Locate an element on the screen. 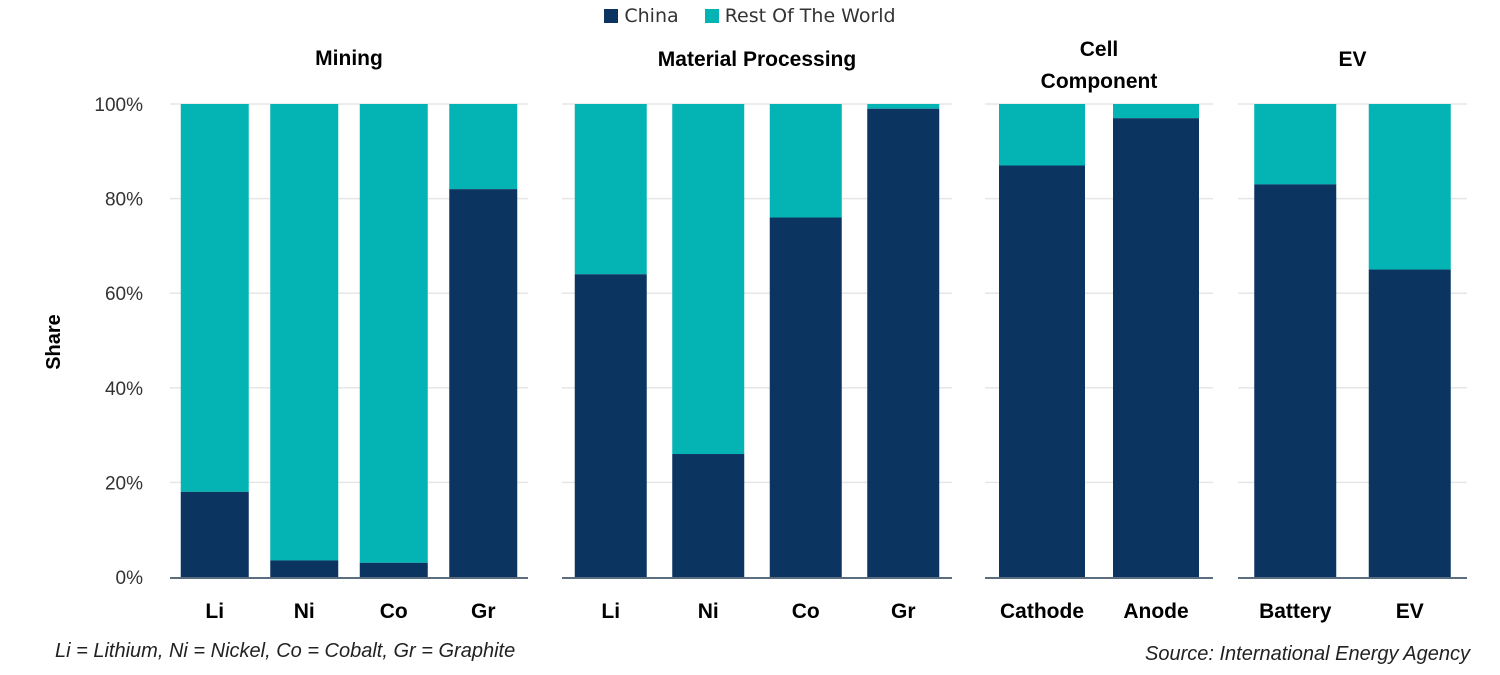  legend-swatch-china is located at coordinates (611, 15).